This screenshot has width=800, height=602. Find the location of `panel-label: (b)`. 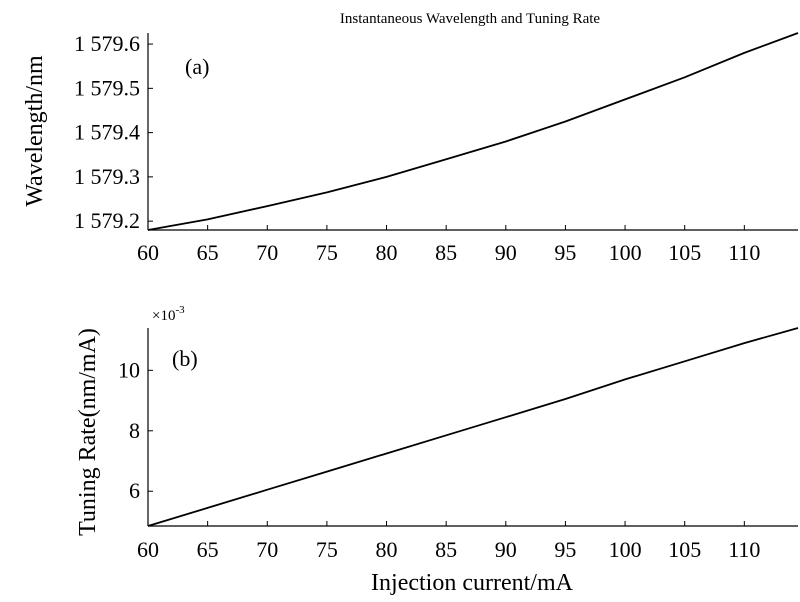

panel-label: (b) is located at coordinates (185, 358).